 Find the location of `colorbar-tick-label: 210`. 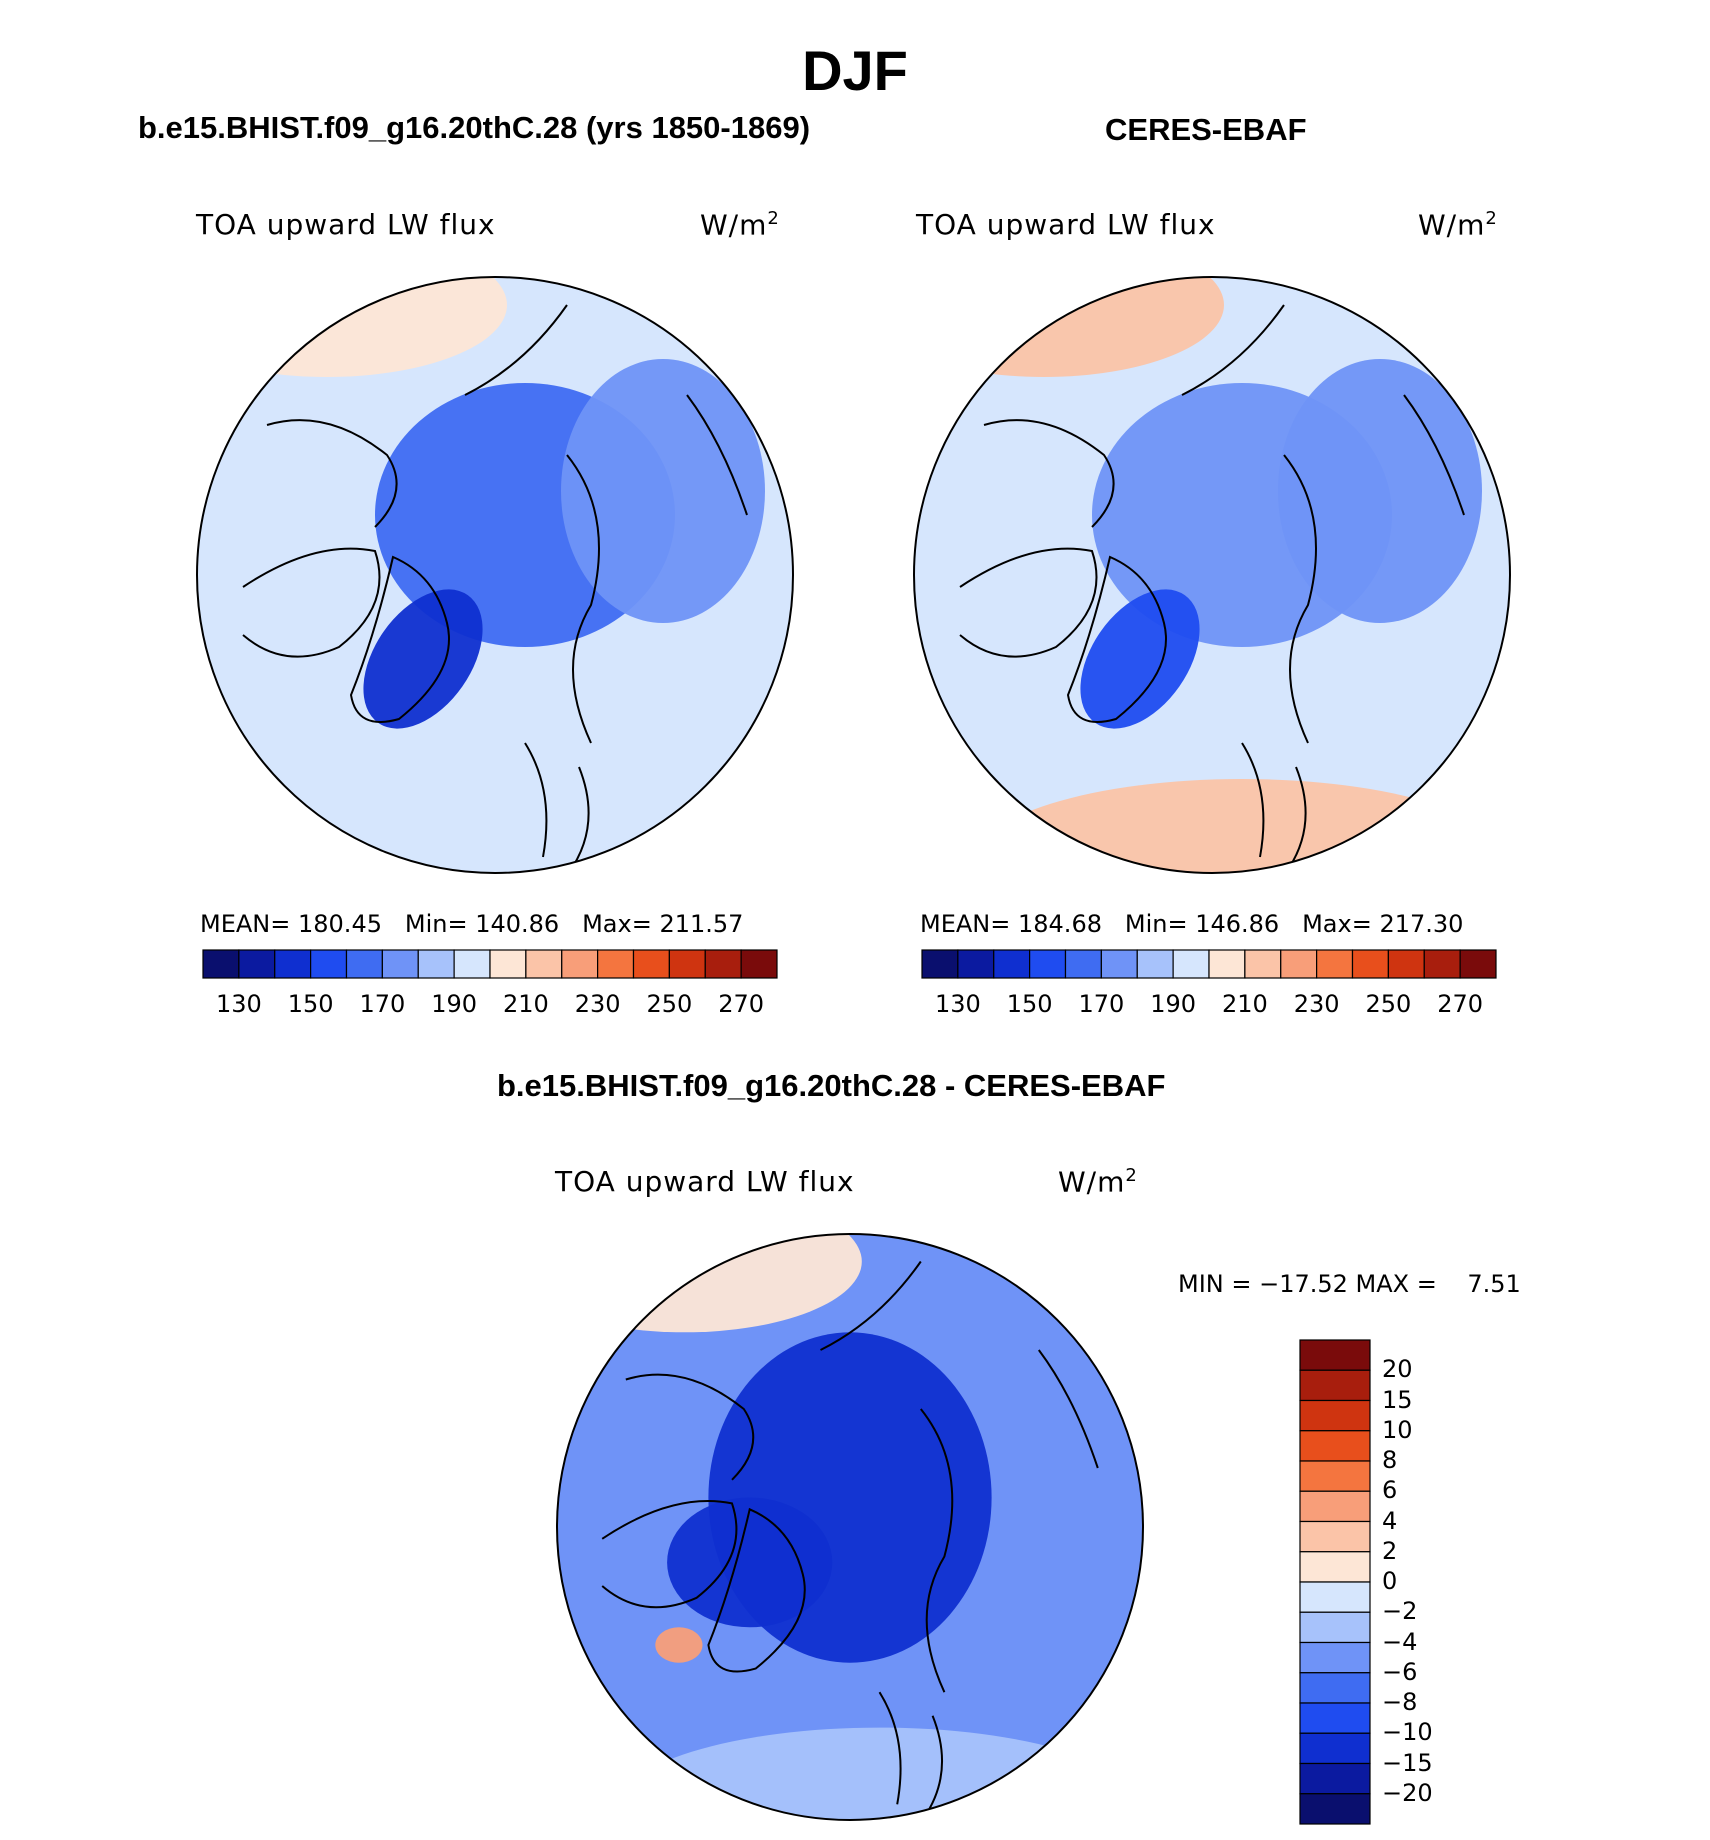

colorbar-tick-label: 210 is located at coordinates (525, 1004).